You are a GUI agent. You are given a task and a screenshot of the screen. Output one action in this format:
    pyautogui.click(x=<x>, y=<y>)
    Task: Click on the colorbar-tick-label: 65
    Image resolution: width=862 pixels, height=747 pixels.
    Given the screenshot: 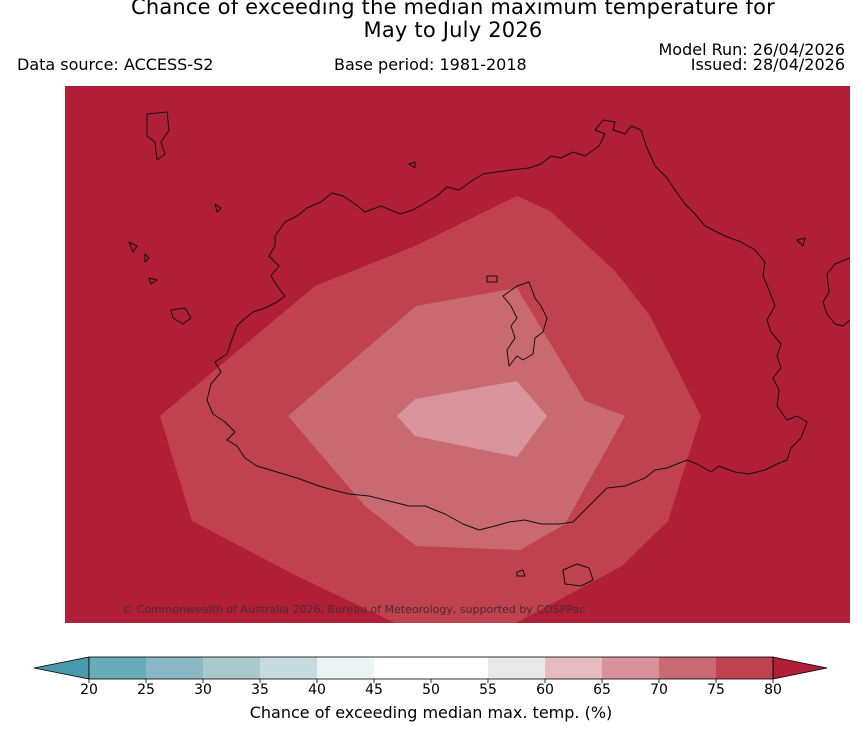 What is the action you would take?
    pyautogui.click(x=602, y=690)
    